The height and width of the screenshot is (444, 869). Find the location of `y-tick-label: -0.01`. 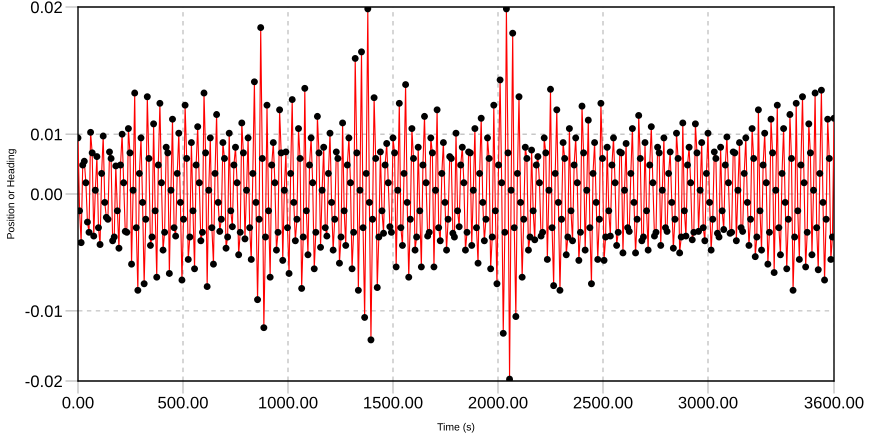

y-tick-label: -0.01 is located at coordinates (43, 311).